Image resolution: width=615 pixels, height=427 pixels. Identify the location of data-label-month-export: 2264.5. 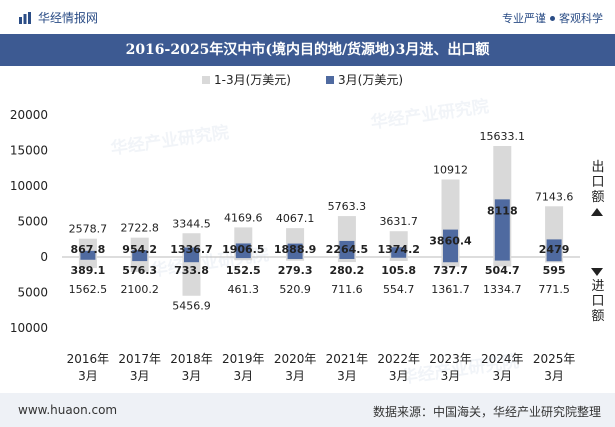
(347, 249).